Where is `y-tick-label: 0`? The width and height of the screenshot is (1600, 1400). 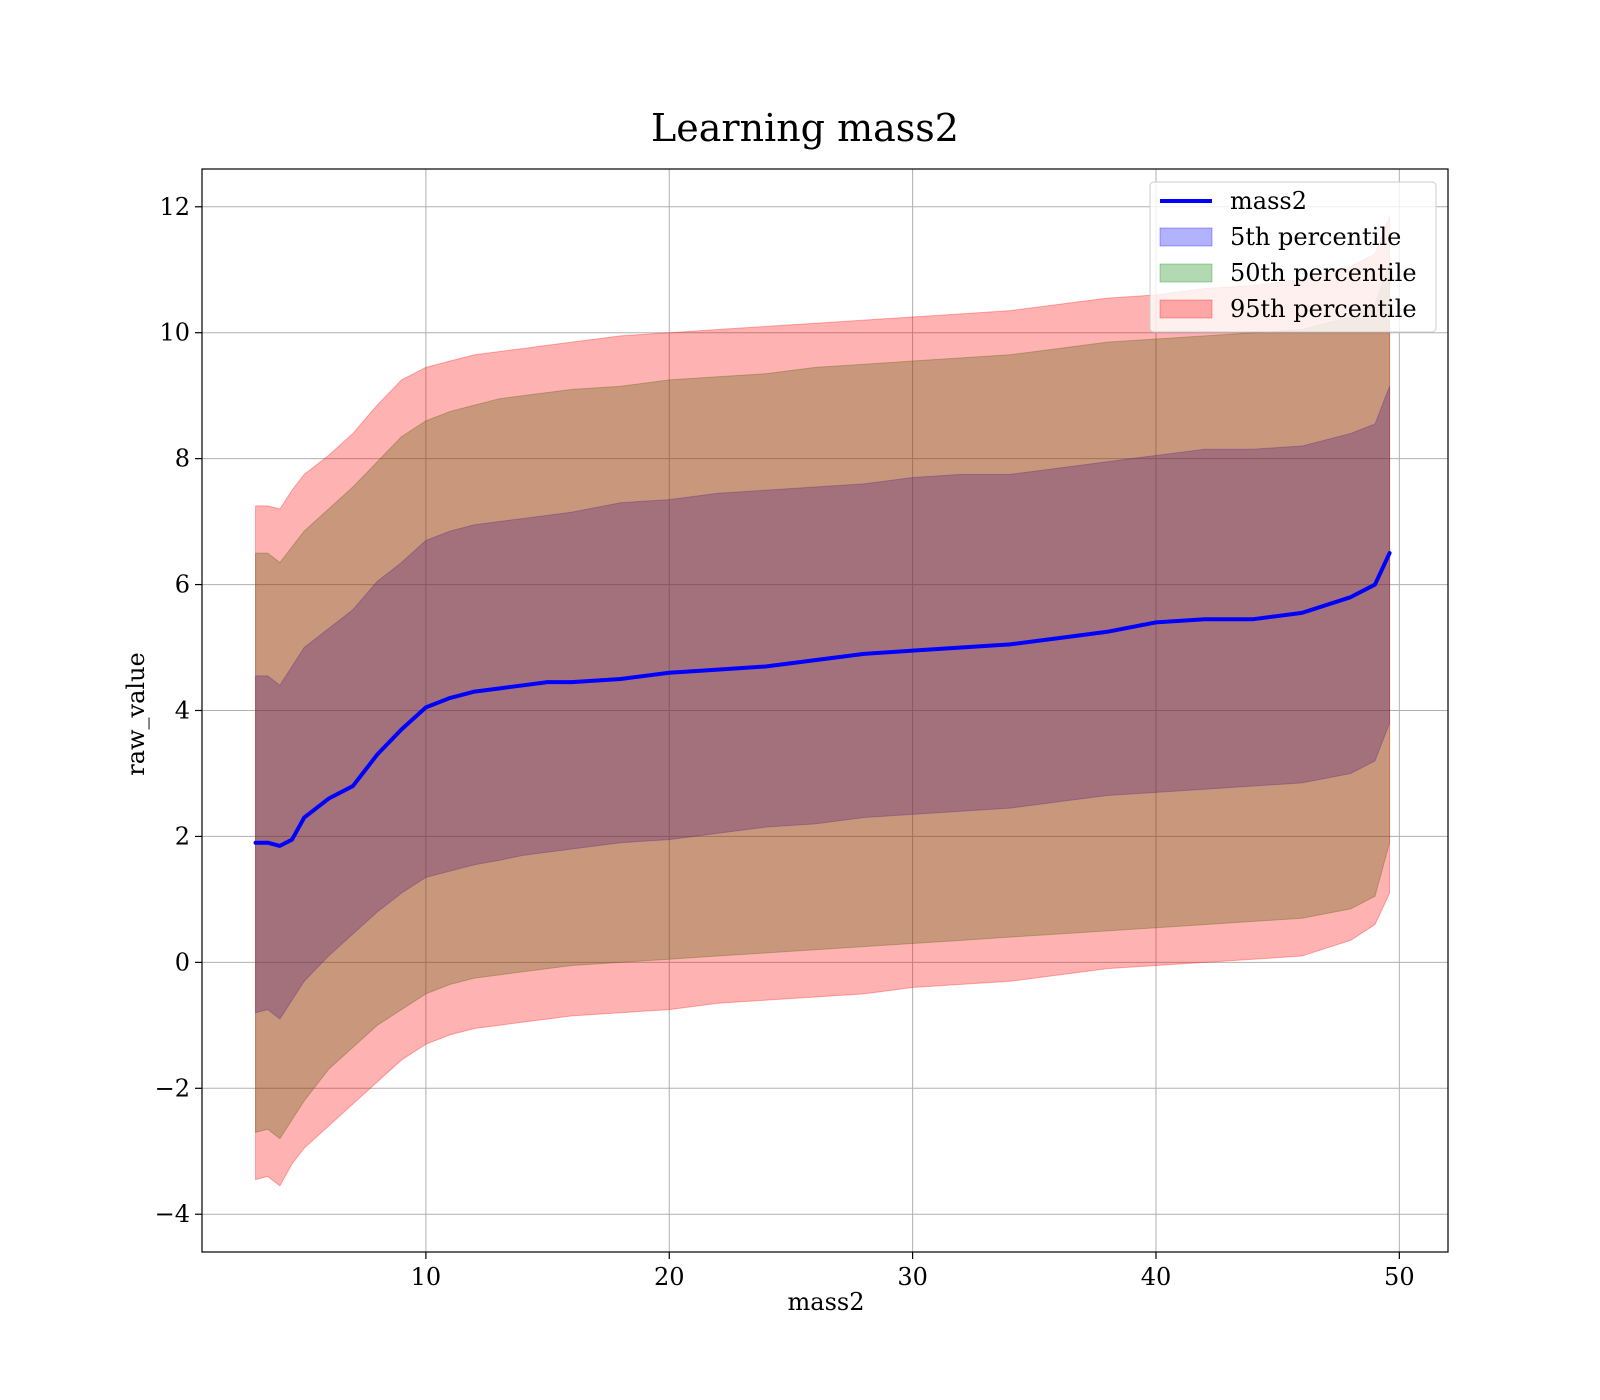
y-tick-label: 0 is located at coordinates (182, 962).